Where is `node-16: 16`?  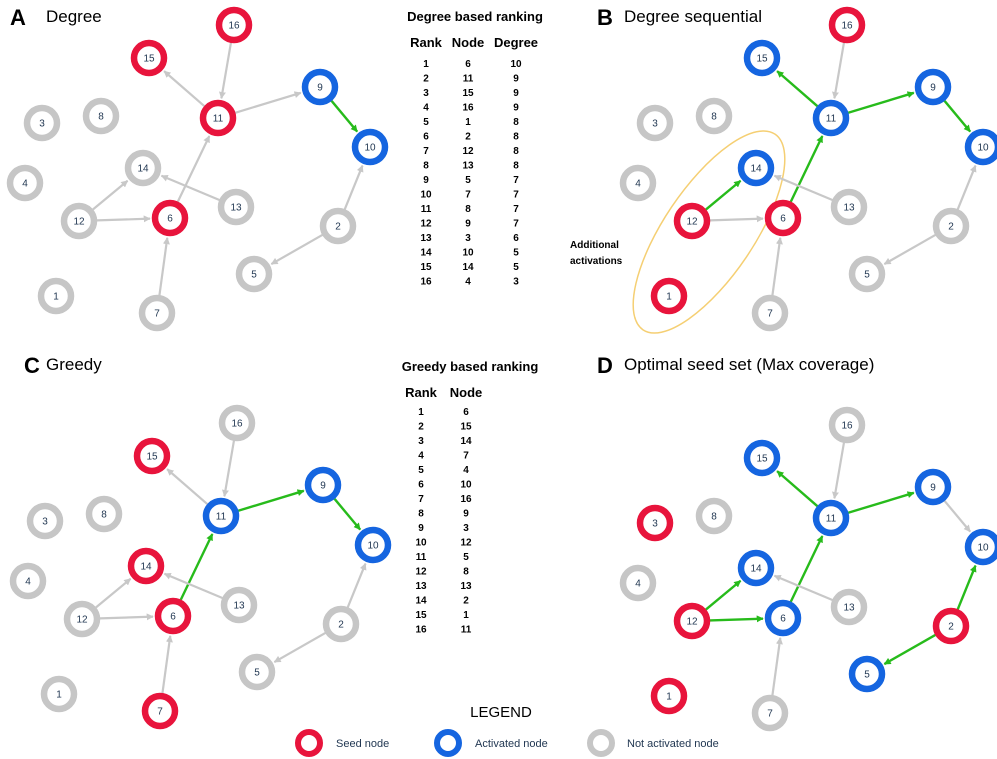
node-16: 16 is located at coordinates (237, 423).